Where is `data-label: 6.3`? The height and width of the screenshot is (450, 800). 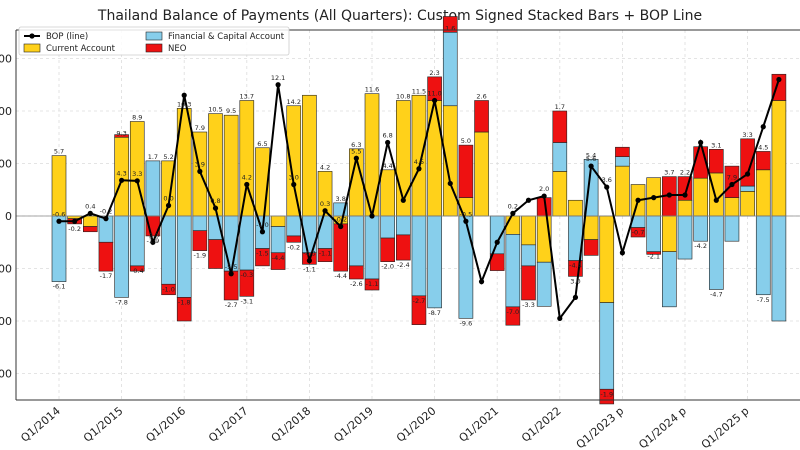 data-label: 6.3 is located at coordinates (356, 145).